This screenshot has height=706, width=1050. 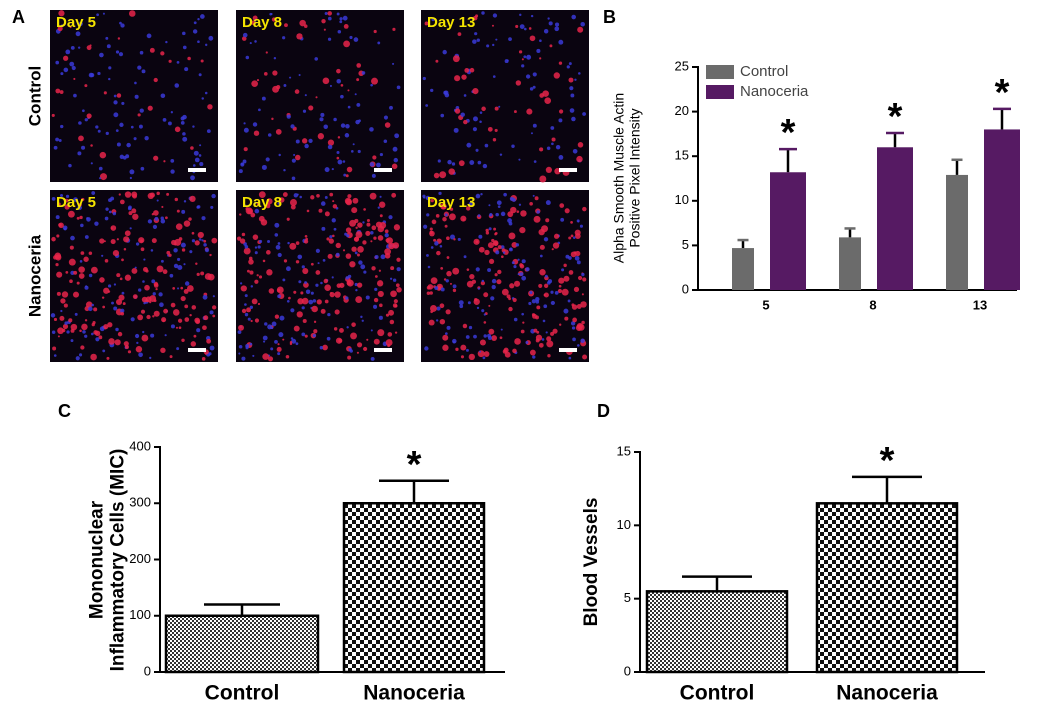 What do you see at coordinates (603, 411) in the screenshot?
I see `panel-label: D` at bounding box center [603, 411].